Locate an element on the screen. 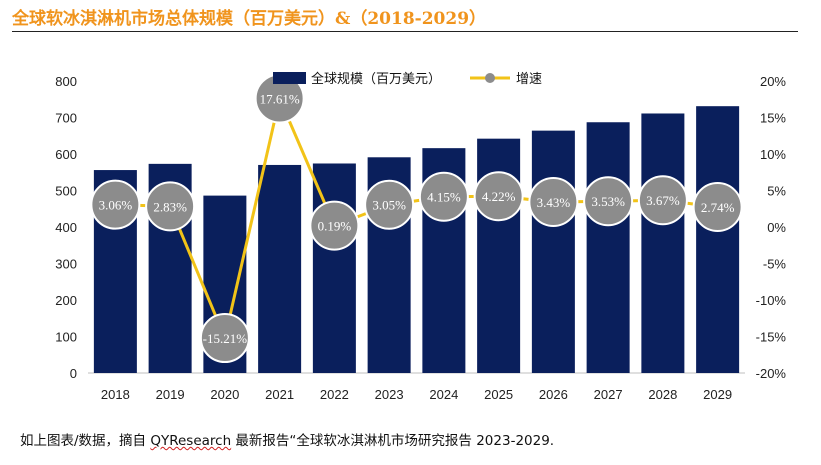 The height and width of the screenshot is (465, 821). growth-data-label: 2.74% is located at coordinates (718, 207).